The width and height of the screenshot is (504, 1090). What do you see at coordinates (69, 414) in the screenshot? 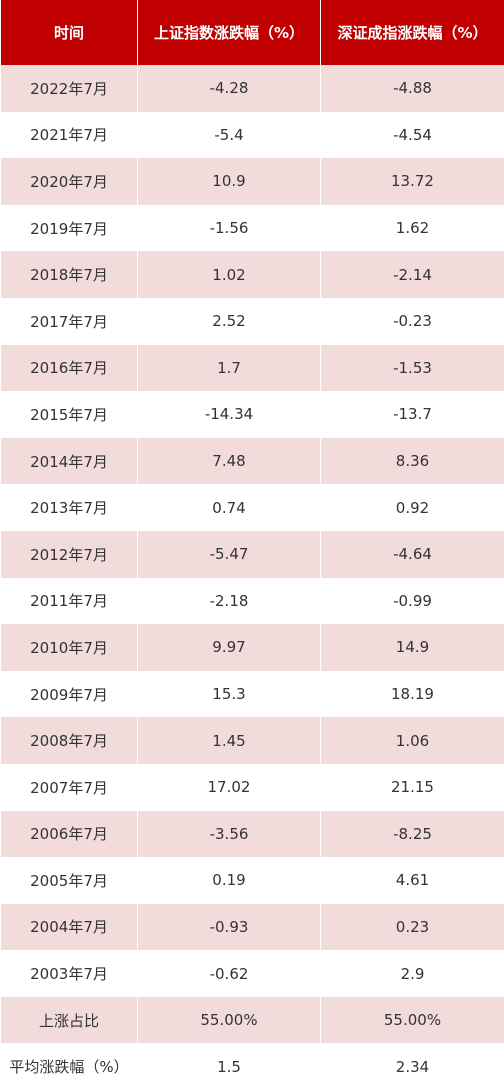
I see `row-label: 2015年7月` at bounding box center [69, 414].